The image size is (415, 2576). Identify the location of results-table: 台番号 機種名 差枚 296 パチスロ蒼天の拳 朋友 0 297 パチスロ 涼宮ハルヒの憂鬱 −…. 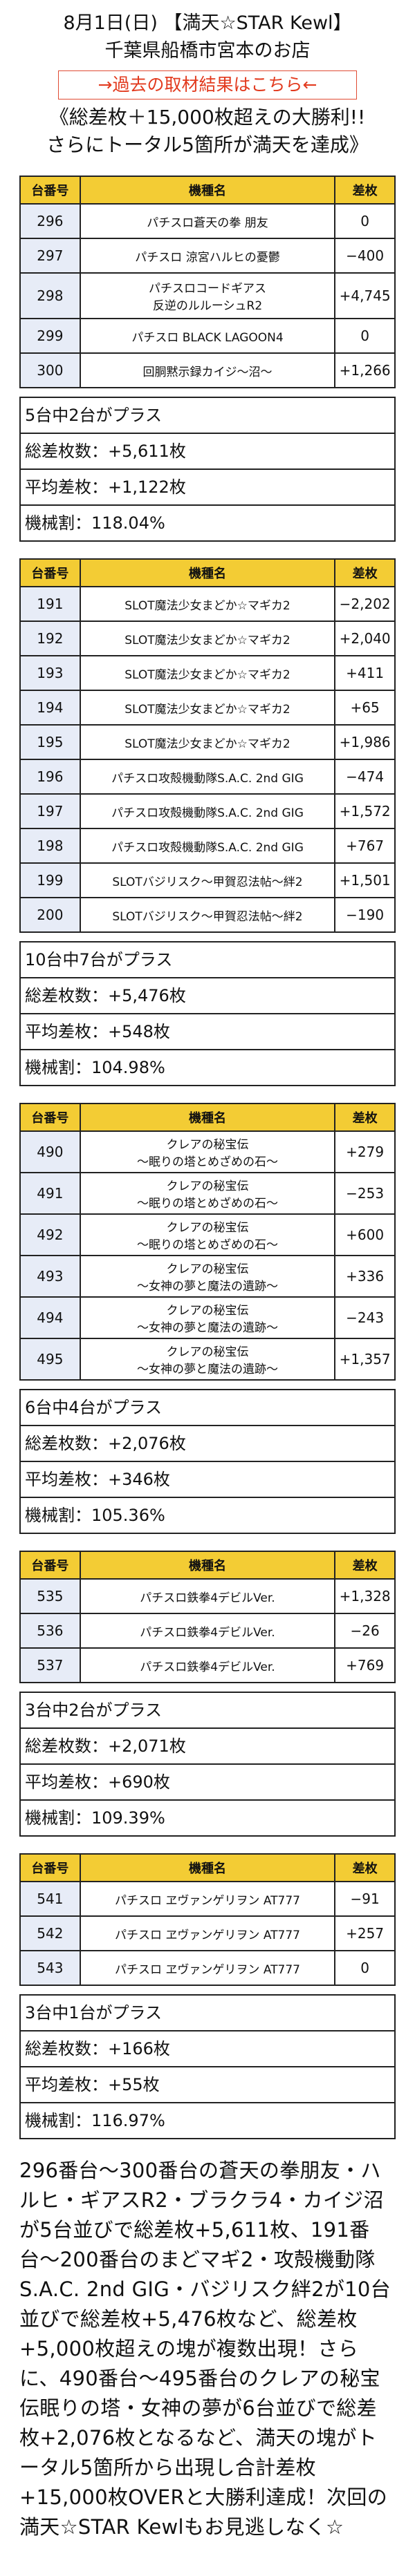
(207, 282).